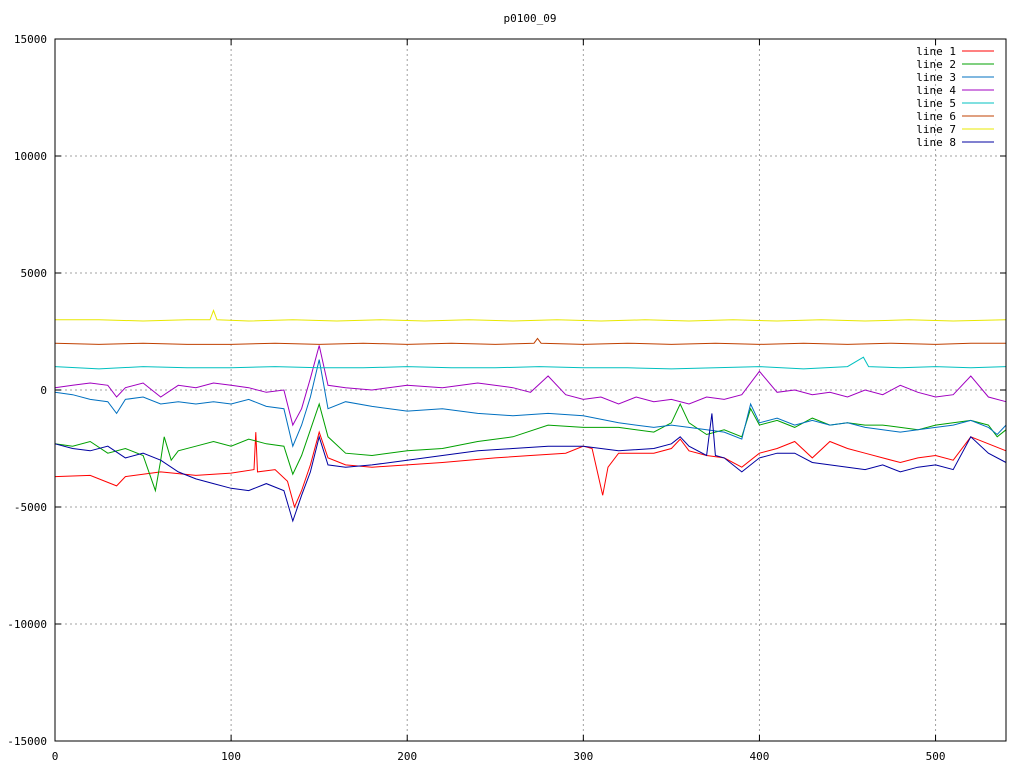 The image size is (1024, 768). I want to click on legend-label: line 4, so click(936, 90).